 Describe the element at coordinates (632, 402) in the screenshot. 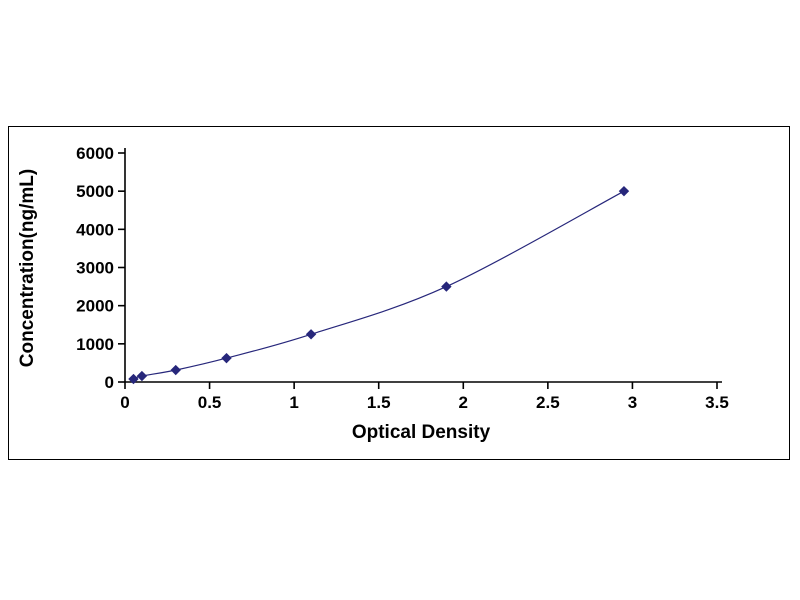

I see `x-tick-label: 3` at that location.